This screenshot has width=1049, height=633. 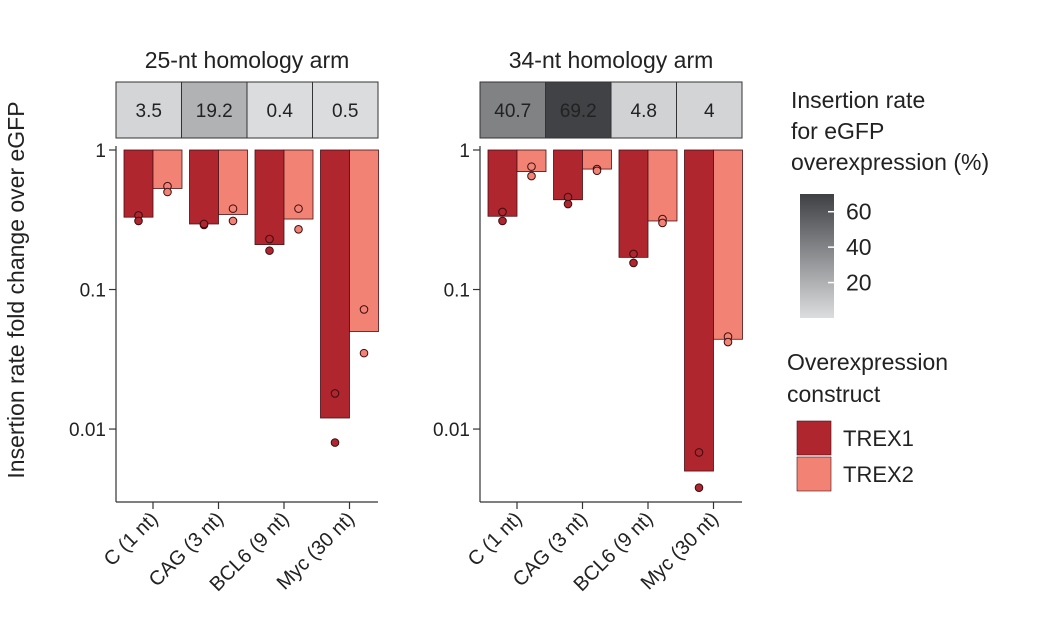 I want to click on heat-cell-label: 0.5, so click(x=345, y=111).